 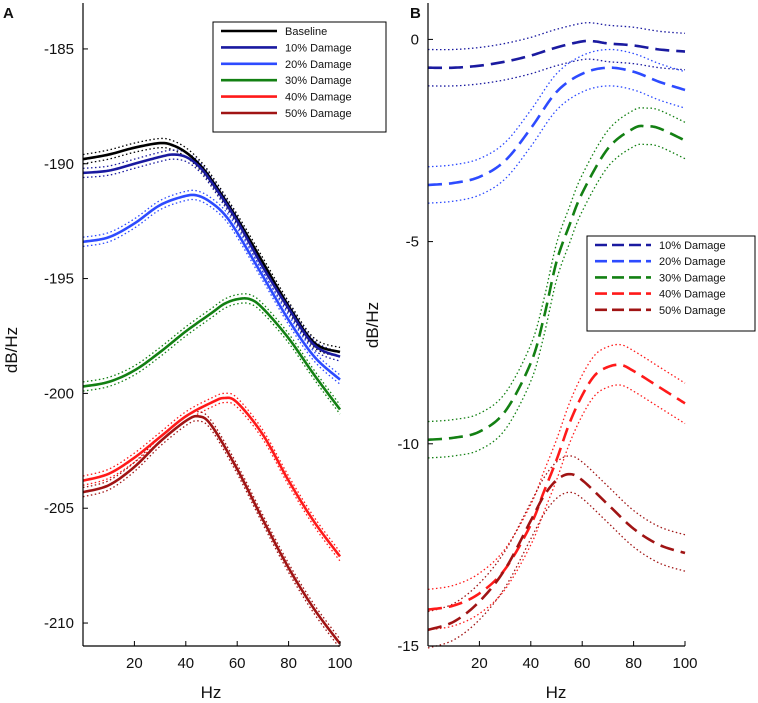 What do you see at coordinates (318, 114) in the screenshot?
I see `panel-a-legend-entry: 50% Damage` at bounding box center [318, 114].